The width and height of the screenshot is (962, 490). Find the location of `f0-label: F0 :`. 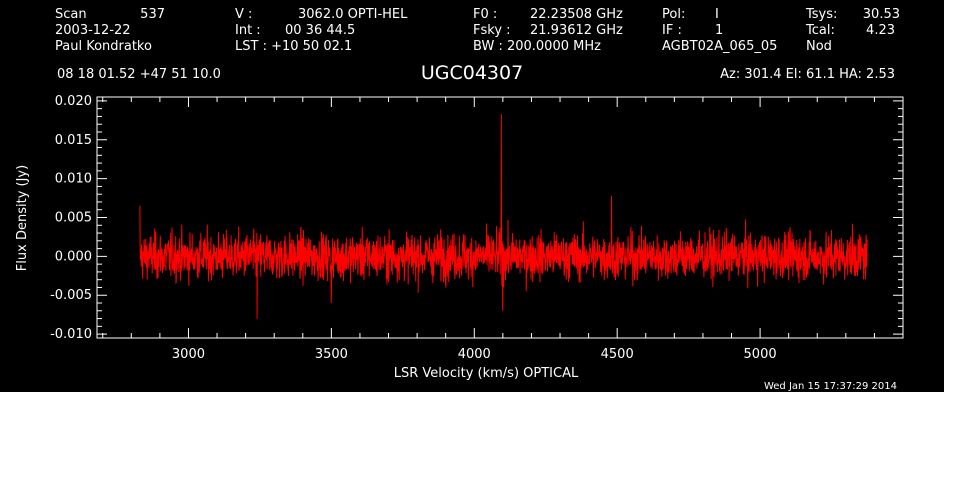

f0-label: F0 : is located at coordinates (485, 14).